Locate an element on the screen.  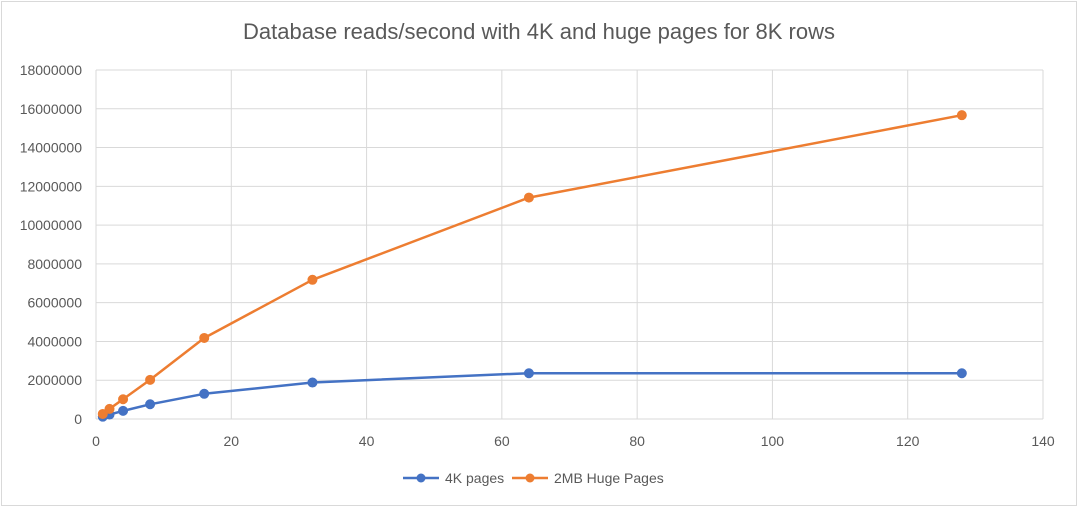
x-tick-label: 40 is located at coordinates (367, 441).